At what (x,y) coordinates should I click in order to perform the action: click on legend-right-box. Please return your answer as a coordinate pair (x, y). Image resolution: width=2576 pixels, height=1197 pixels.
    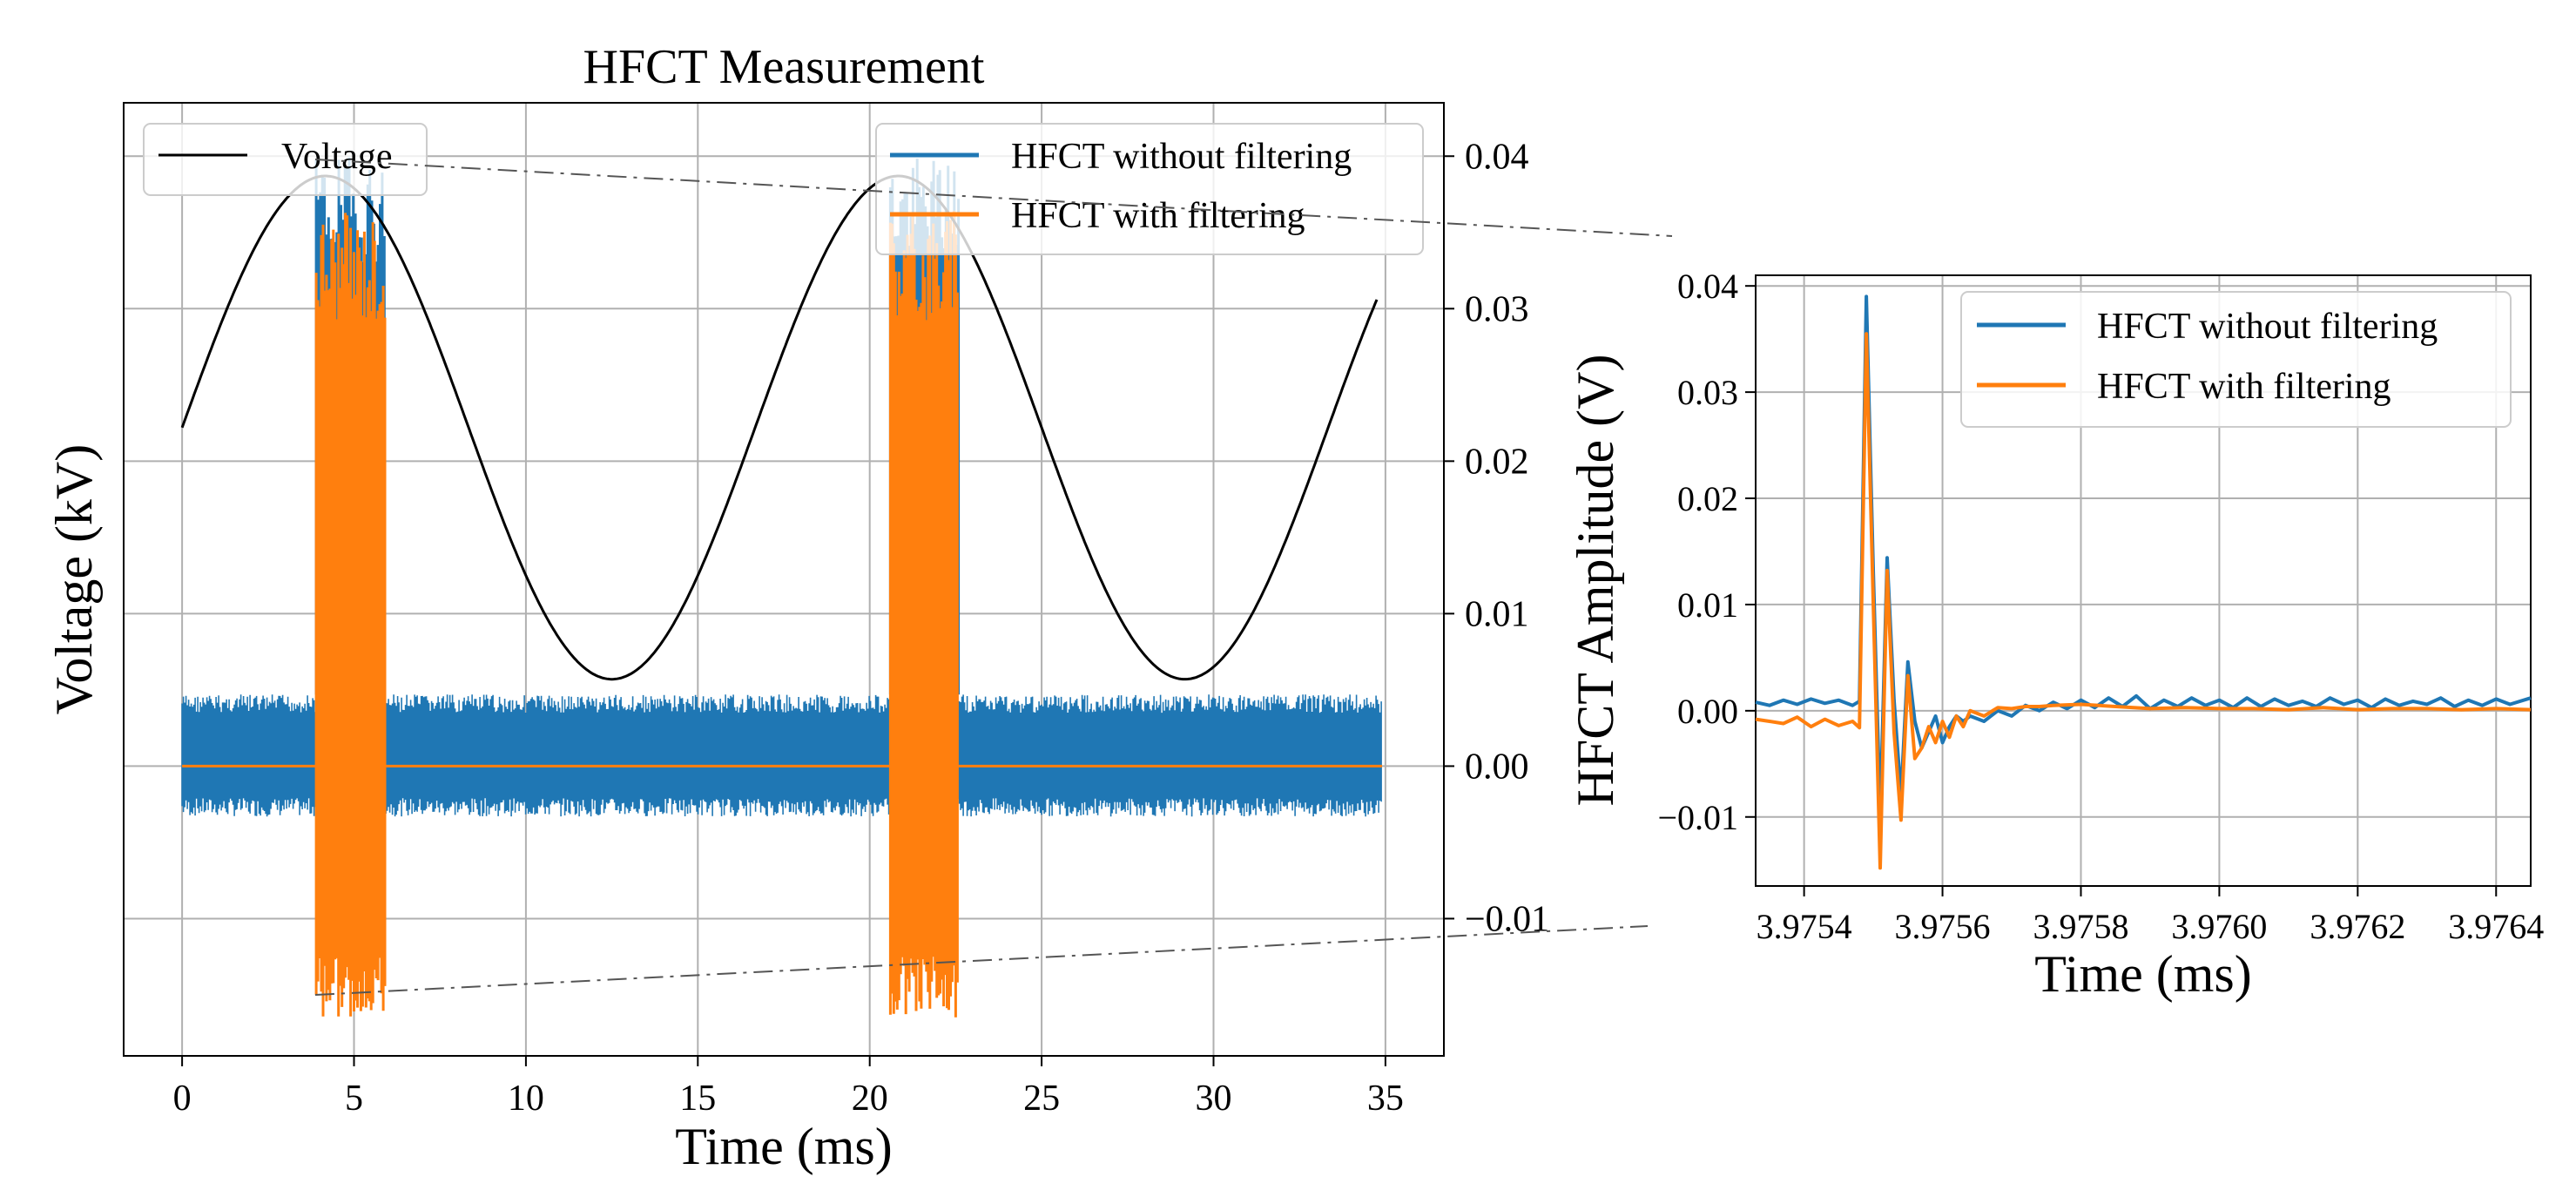
    Looking at the image, I should click on (1150, 189).